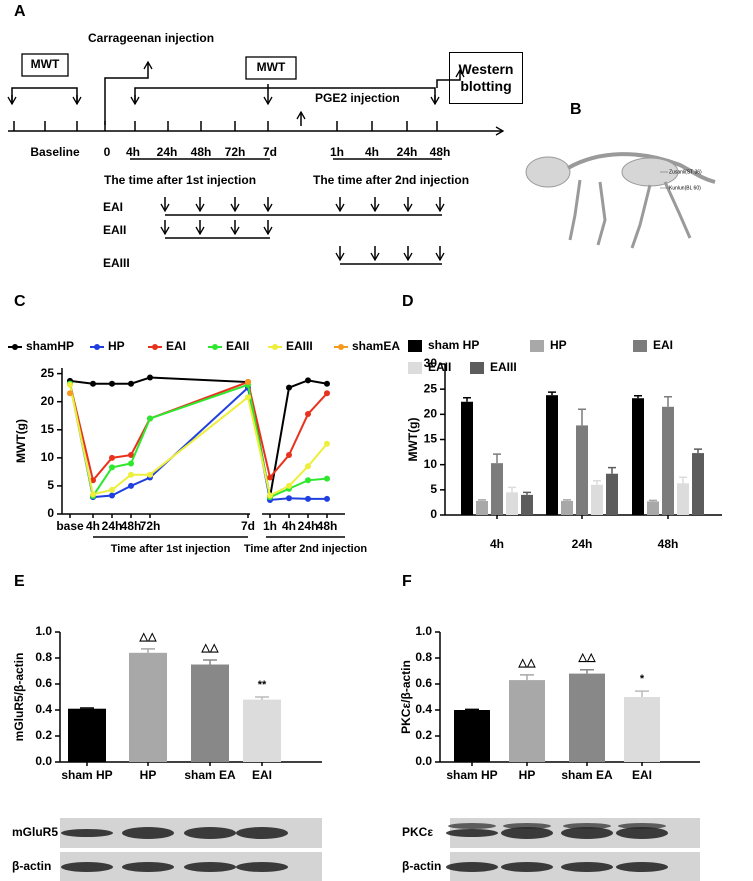 The image size is (753, 881). Describe the element at coordinates (20, 301) in the screenshot. I see `panel-label: C` at that location.